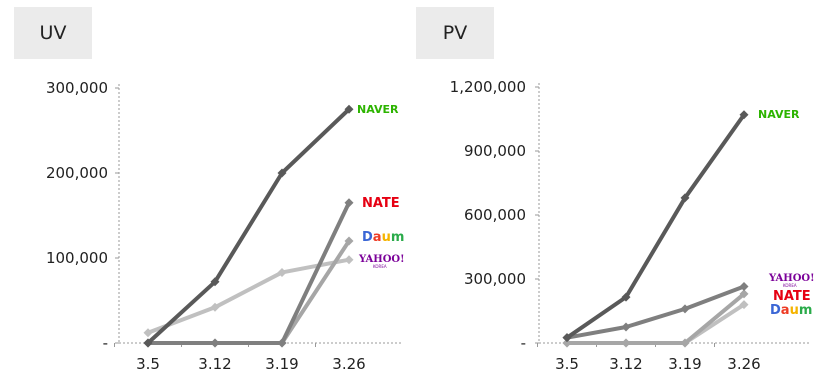 Image resolution: width=816 pixels, height=379 pixels. What do you see at coordinates (383, 237) in the screenshot?
I see `daum-logo-uv: Daum` at bounding box center [383, 237].